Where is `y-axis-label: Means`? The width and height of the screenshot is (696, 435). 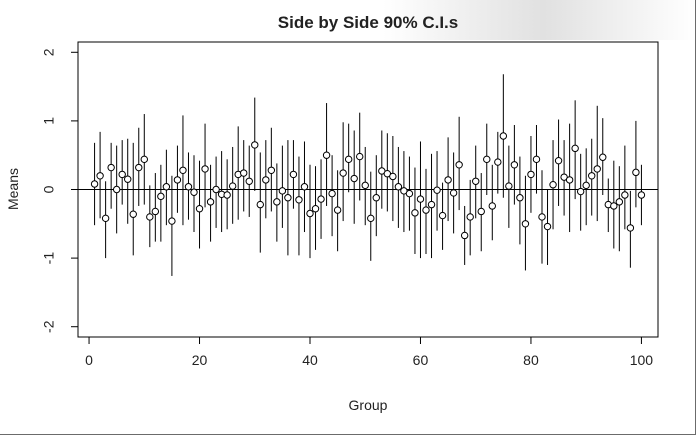 y-axis-label: Means is located at coordinates (13, 189).